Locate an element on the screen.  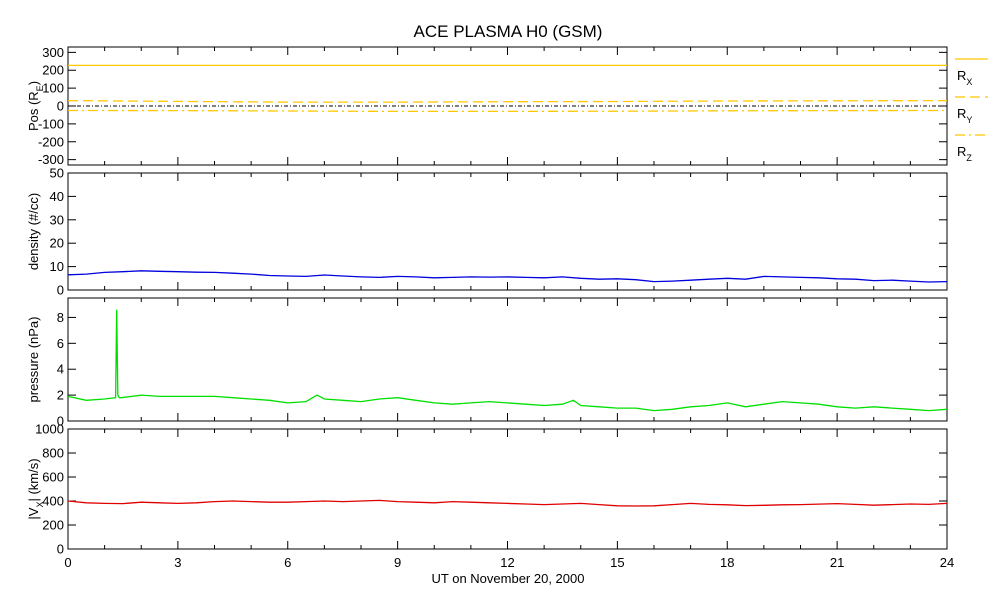
y-tick-label: 400 is located at coordinates (53, 501).